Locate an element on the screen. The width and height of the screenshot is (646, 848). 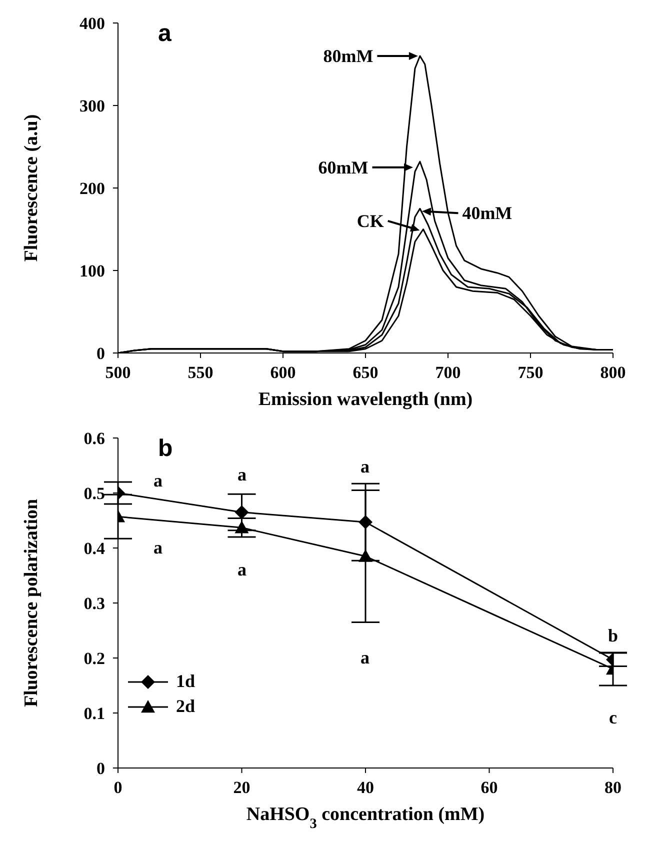
x-axis-title: NaHSO$_{3}$ concentration (mM) is located at coordinates (365, 818).